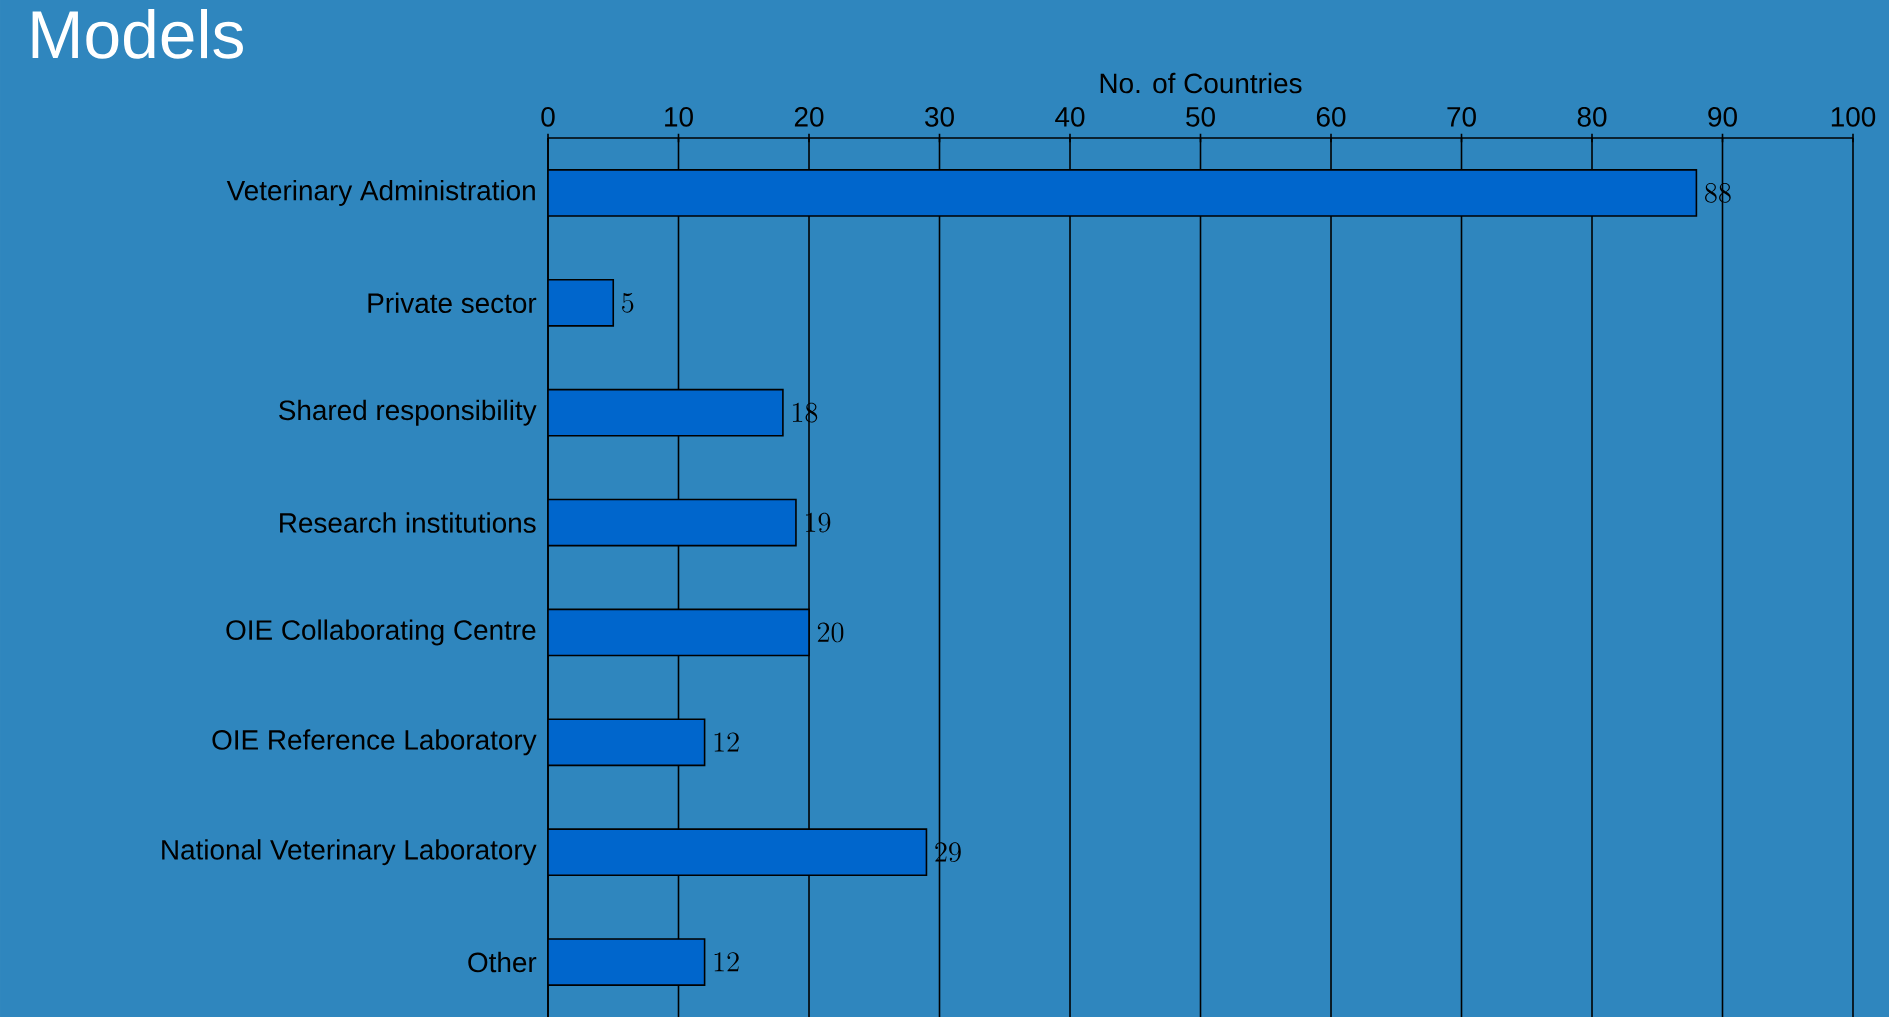 This screenshot has height=1018, width=1889. What do you see at coordinates (1331, 117) in the screenshot?
I see `x-tick-label: 60` at bounding box center [1331, 117].